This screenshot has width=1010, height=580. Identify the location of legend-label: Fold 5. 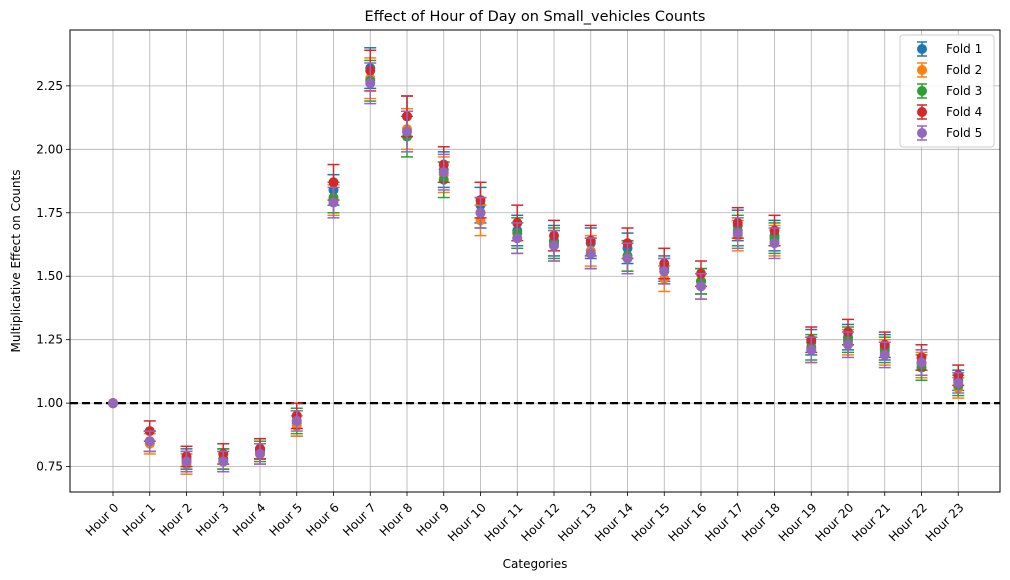
(964, 133).